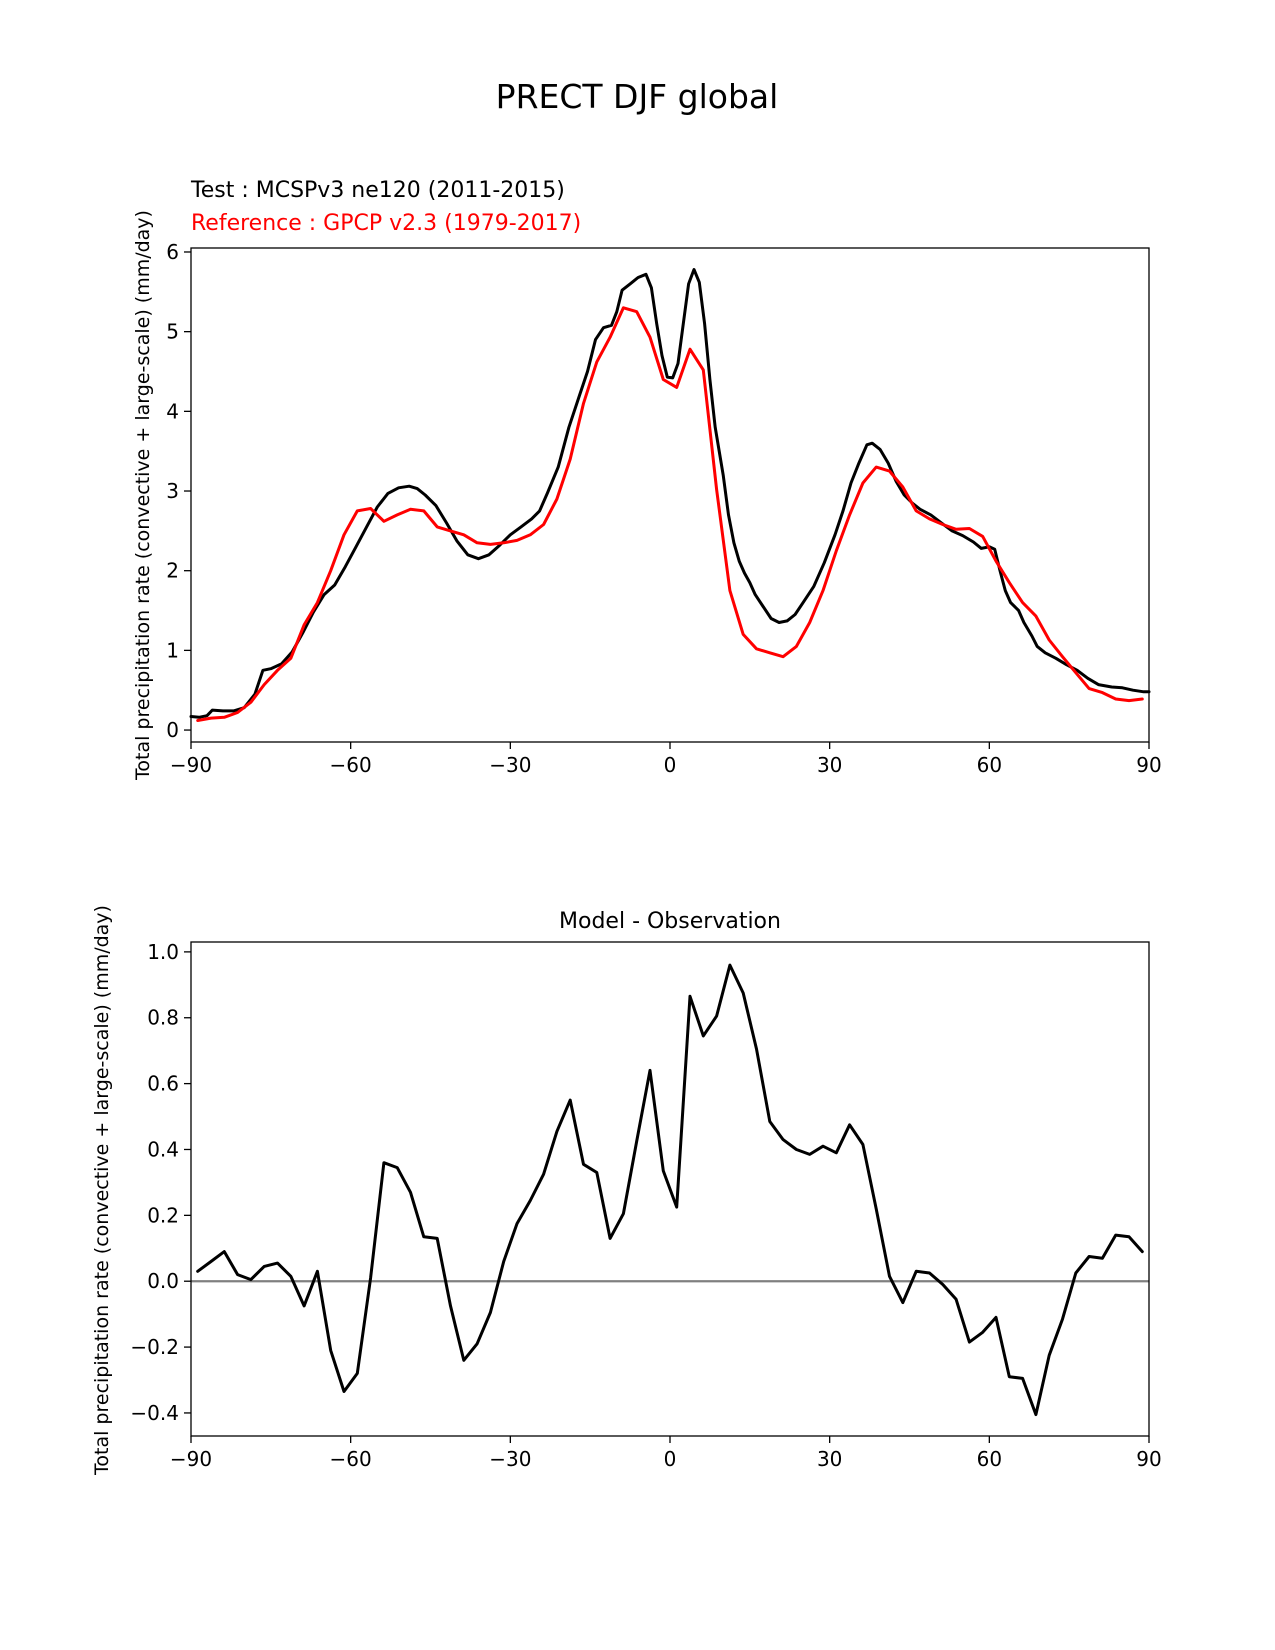 Image resolution: width=1275 pixels, height=1650 pixels. What do you see at coordinates (172, 491) in the screenshot?
I see `top-y-tick-label: 3` at bounding box center [172, 491].